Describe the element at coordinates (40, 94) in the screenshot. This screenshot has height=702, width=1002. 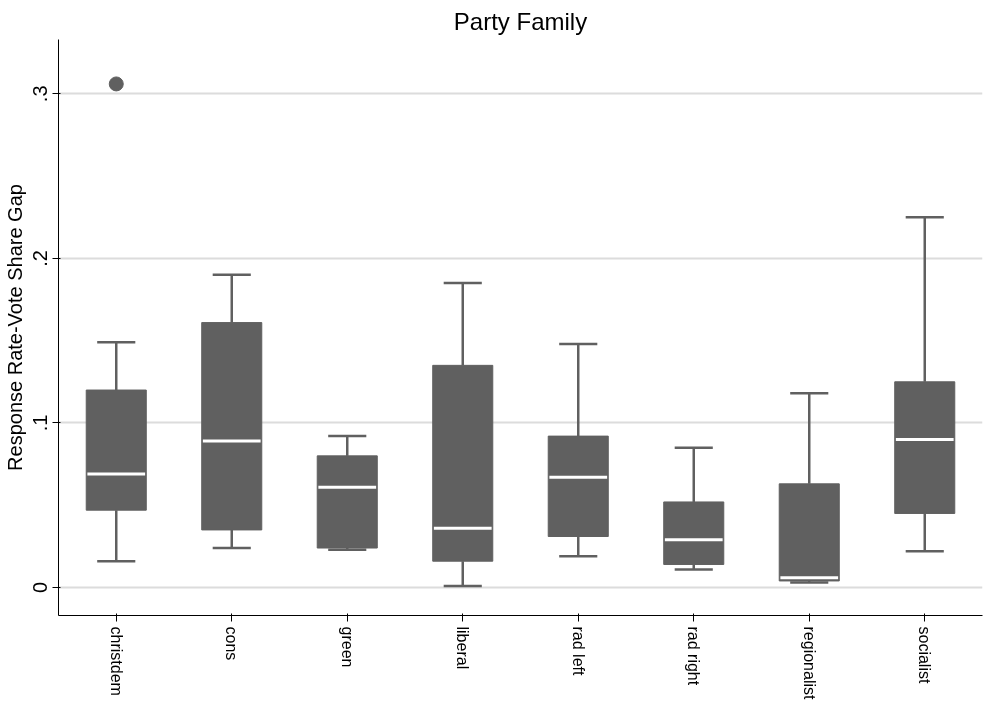
I see `y-tick-label: .3` at that location.